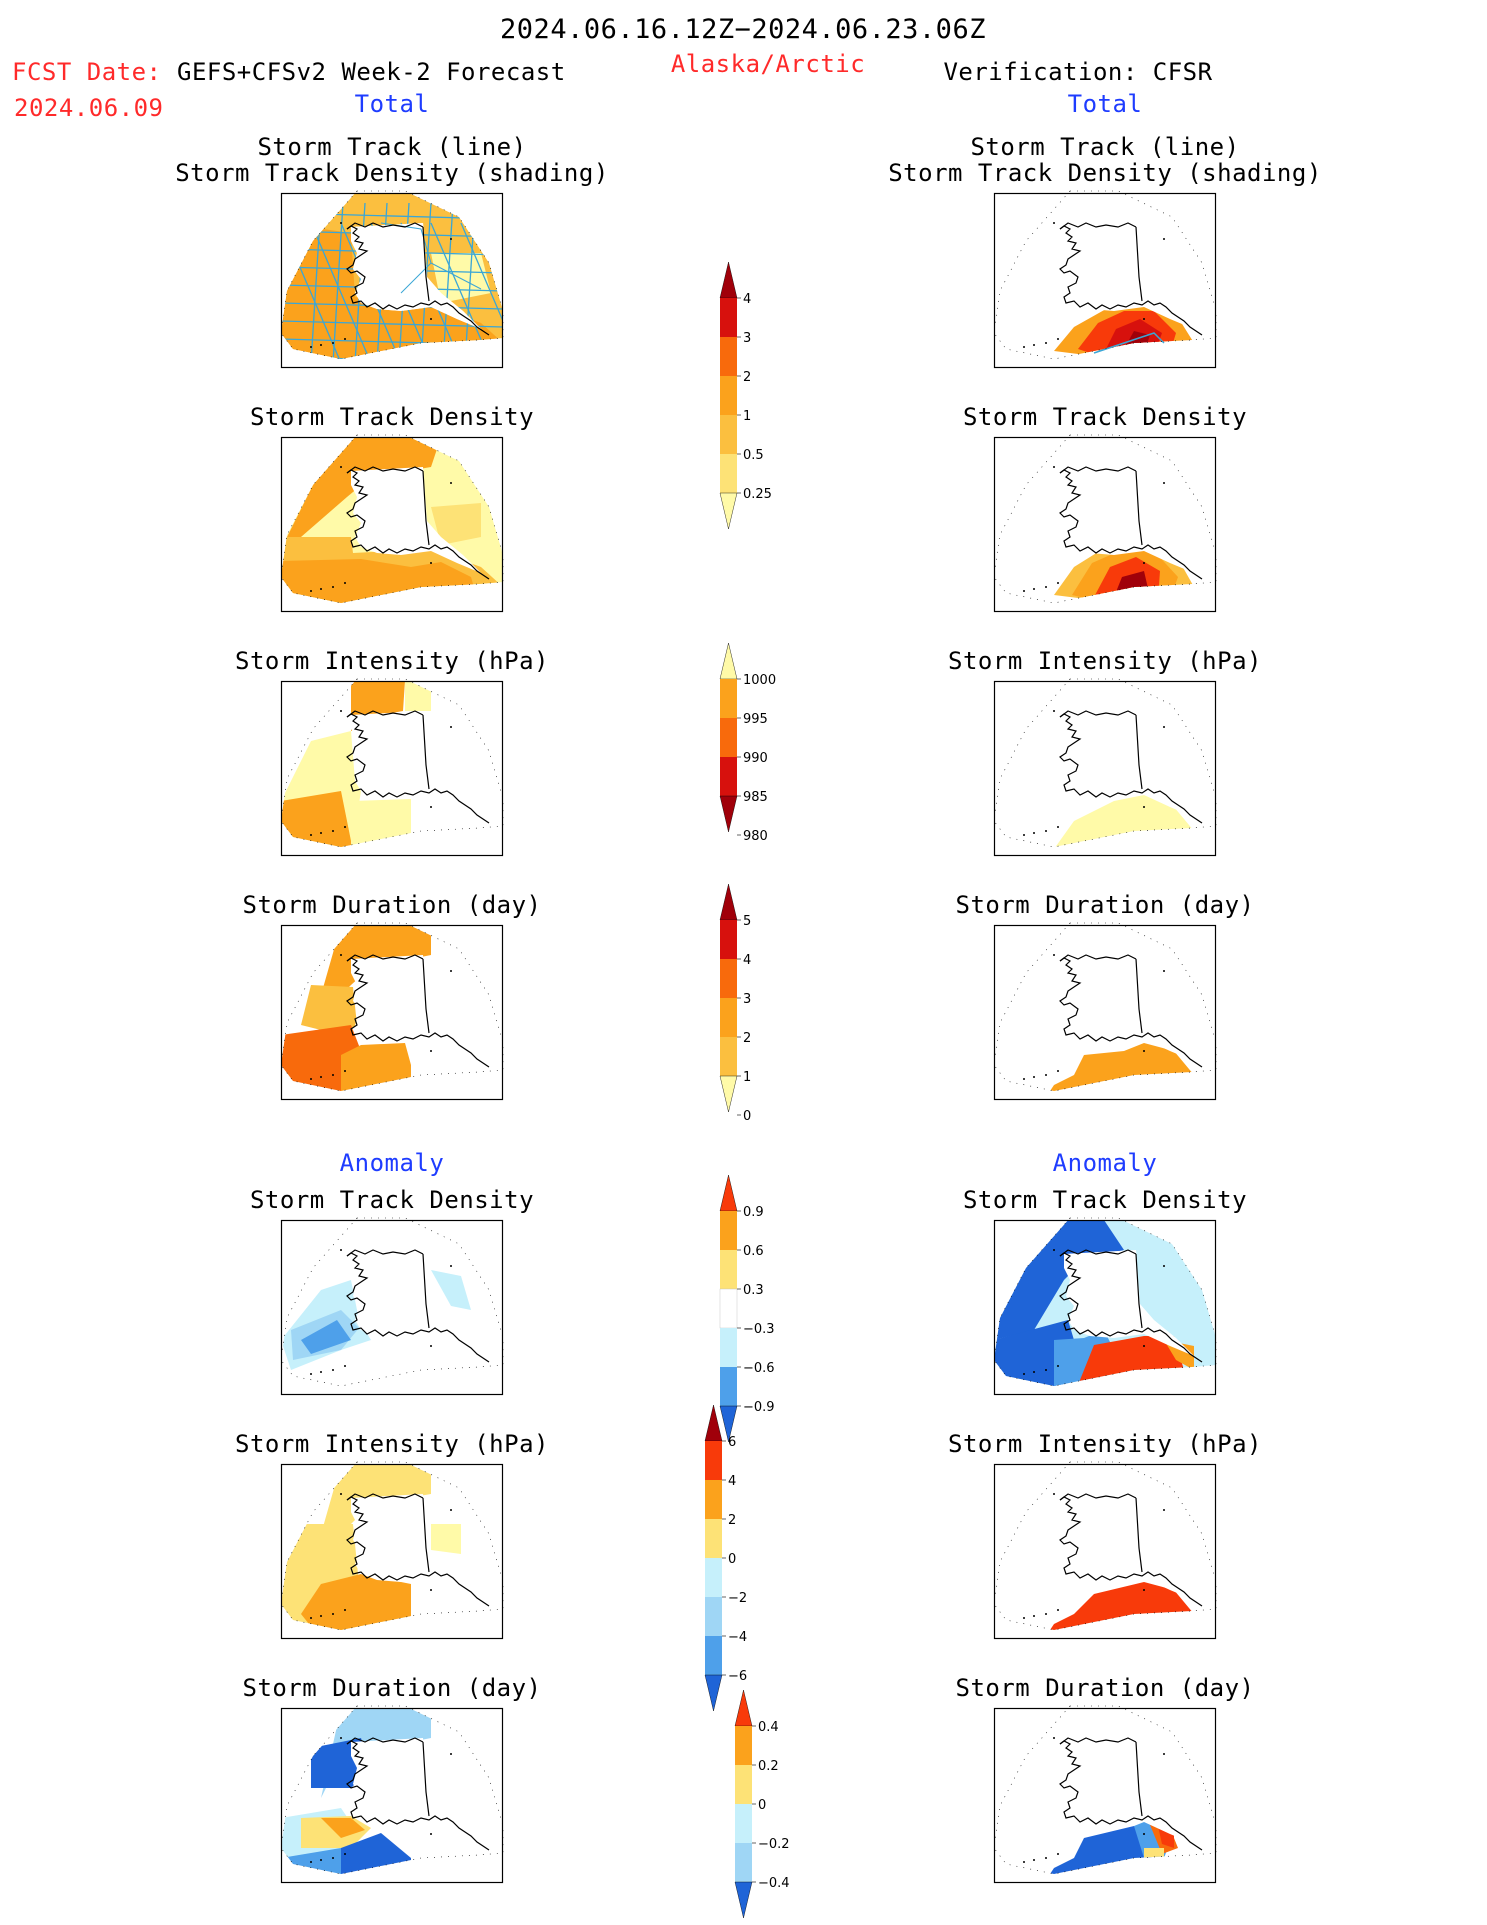 This screenshot has width=1487, height=1925. Describe the element at coordinates (747, 1308) in the screenshot. I see `colorbar-density-anomaly: 0.9 0.6 0.3 −0.3 −0.6 −0.9` at that location.